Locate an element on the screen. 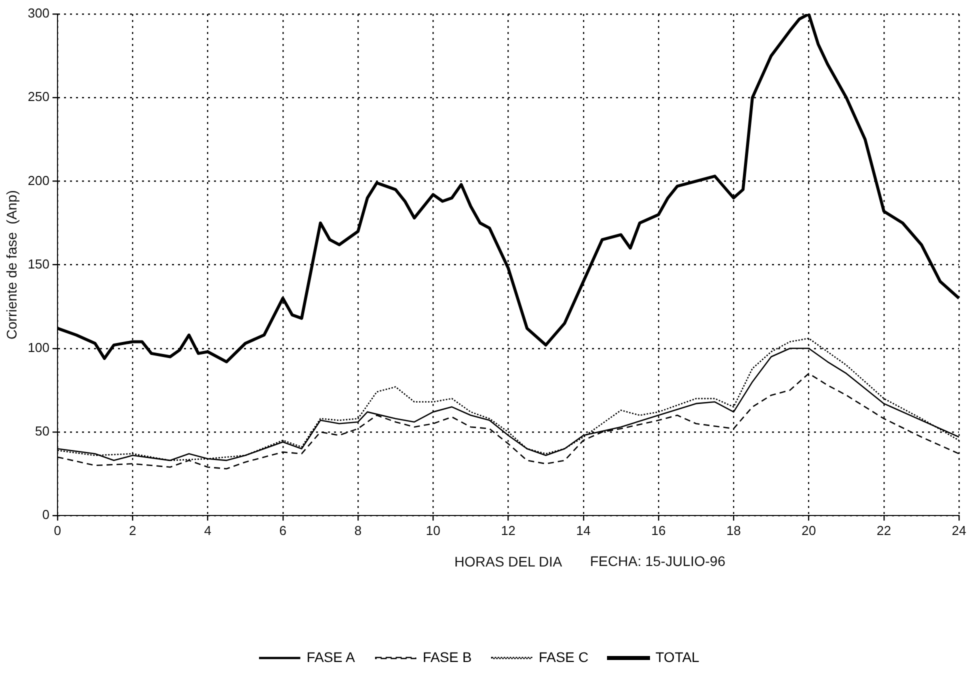 This screenshot has width=977, height=675. legend-label: FASE B is located at coordinates (447, 656).